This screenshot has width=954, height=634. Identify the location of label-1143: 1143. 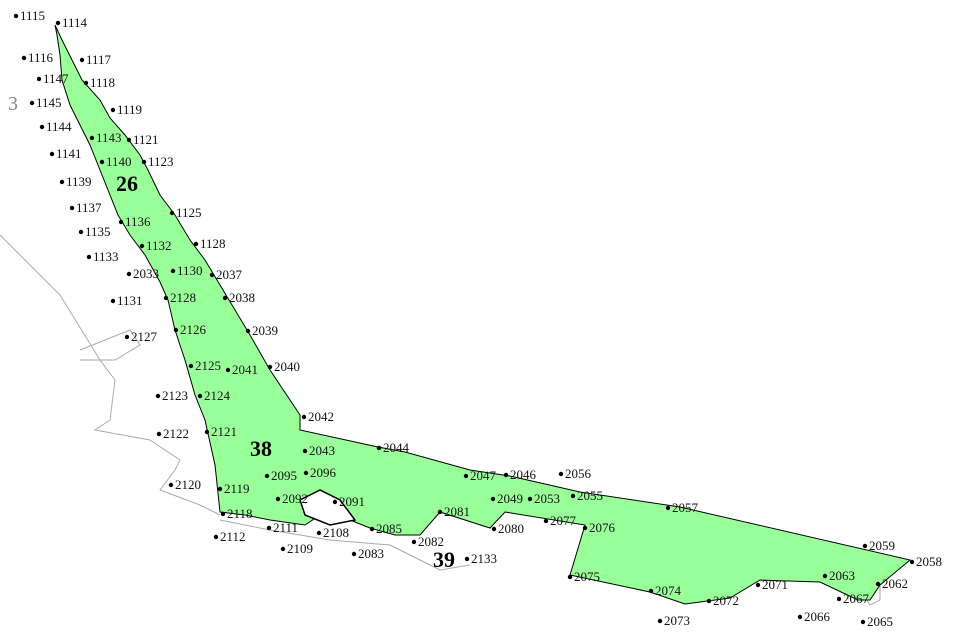
(109, 137).